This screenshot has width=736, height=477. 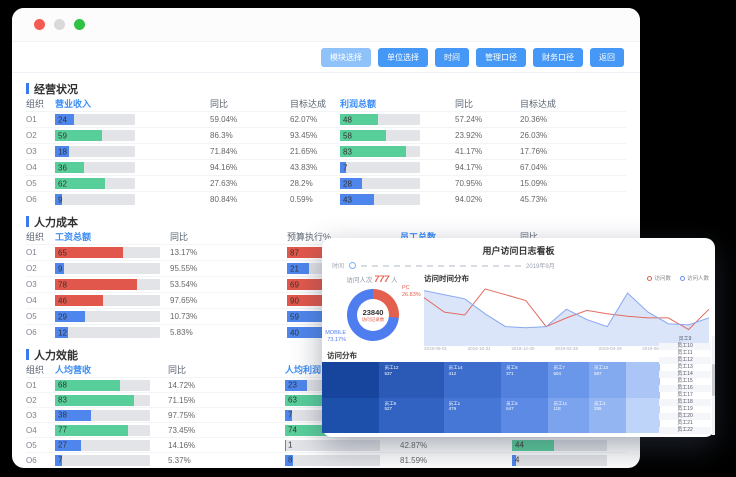 What do you see at coordinates (685, 395) in the screenshot?
I see `employee-list-item: 员工17` at bounding box center [685, 395].